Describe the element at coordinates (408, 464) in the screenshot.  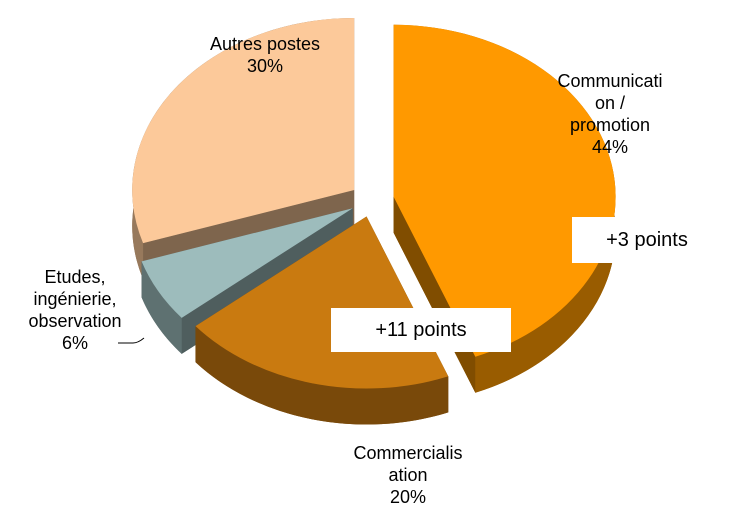
I see `category-label: Commercialis ation` at that location.